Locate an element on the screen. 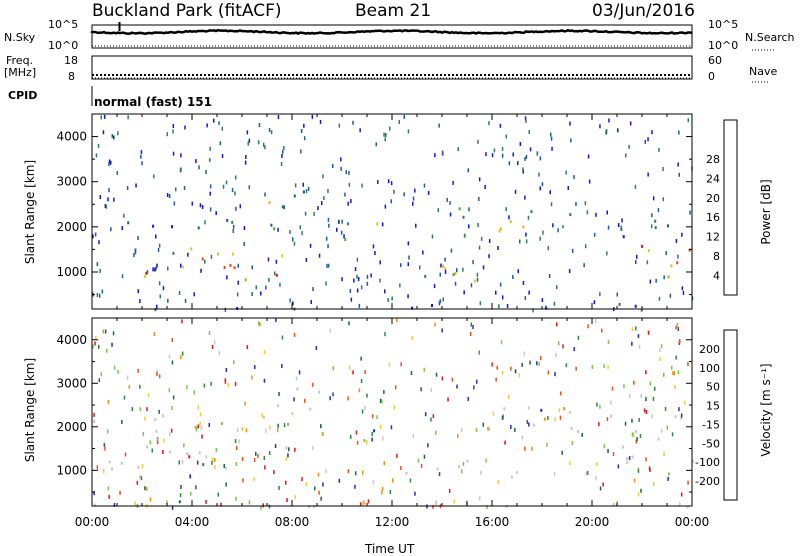  x-tick-label: 08:00 is located at coordinates (292, 522).